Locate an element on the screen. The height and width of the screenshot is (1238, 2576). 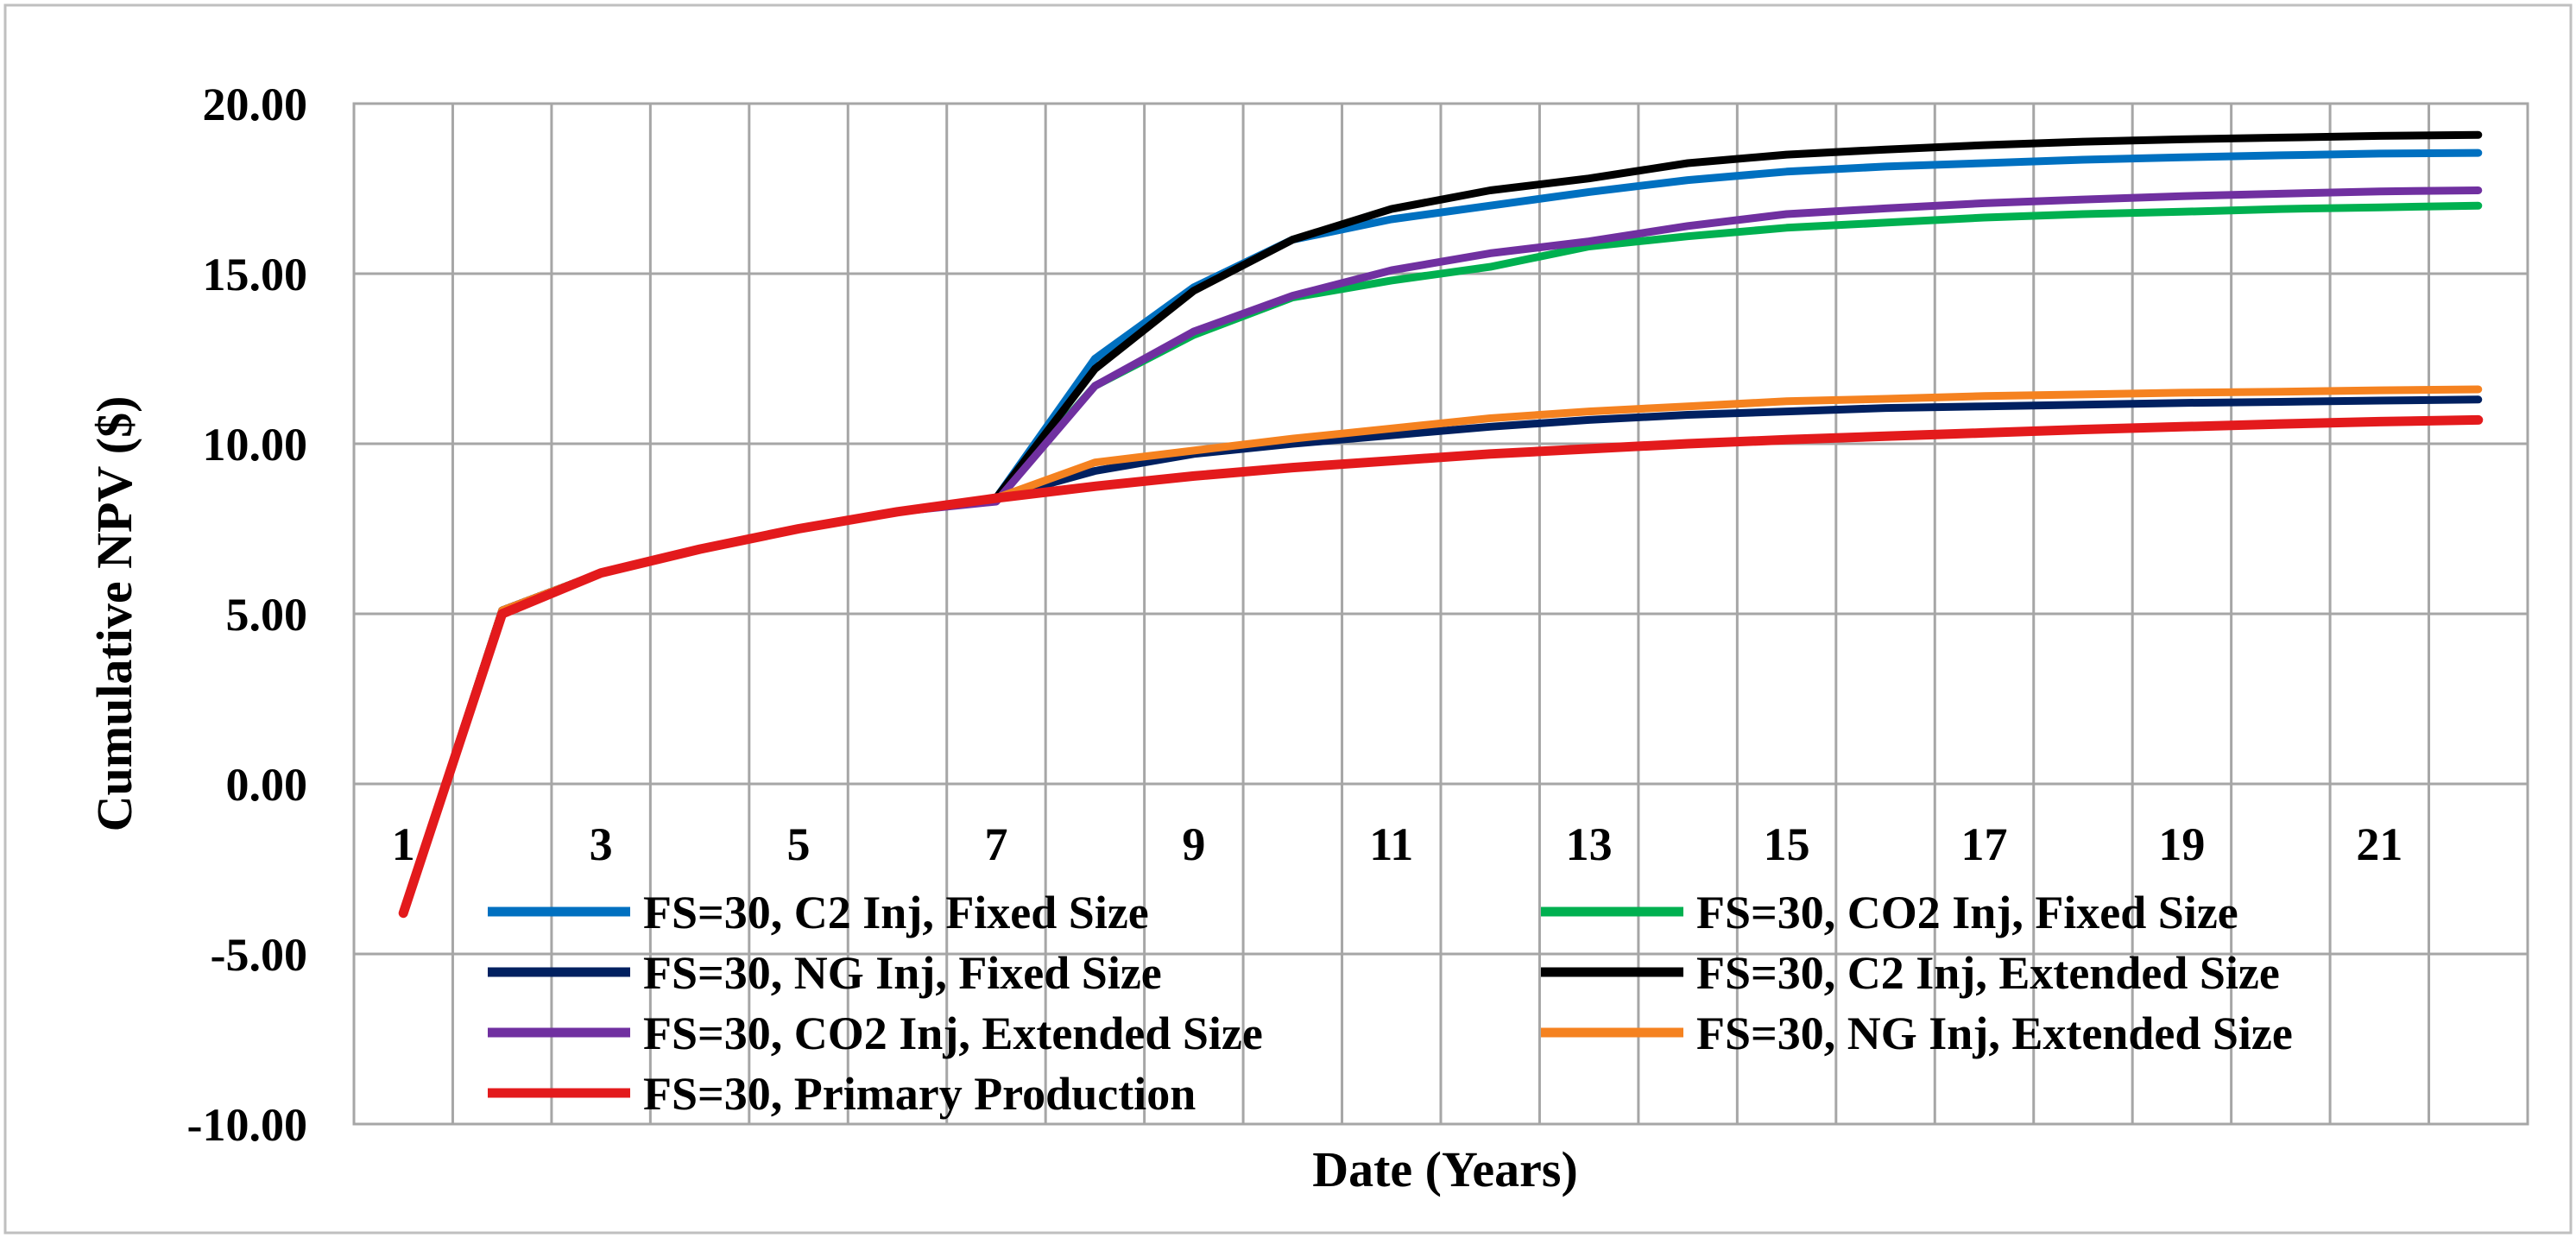
x-tick-label: 9 is located at coordinates (1193, 844).